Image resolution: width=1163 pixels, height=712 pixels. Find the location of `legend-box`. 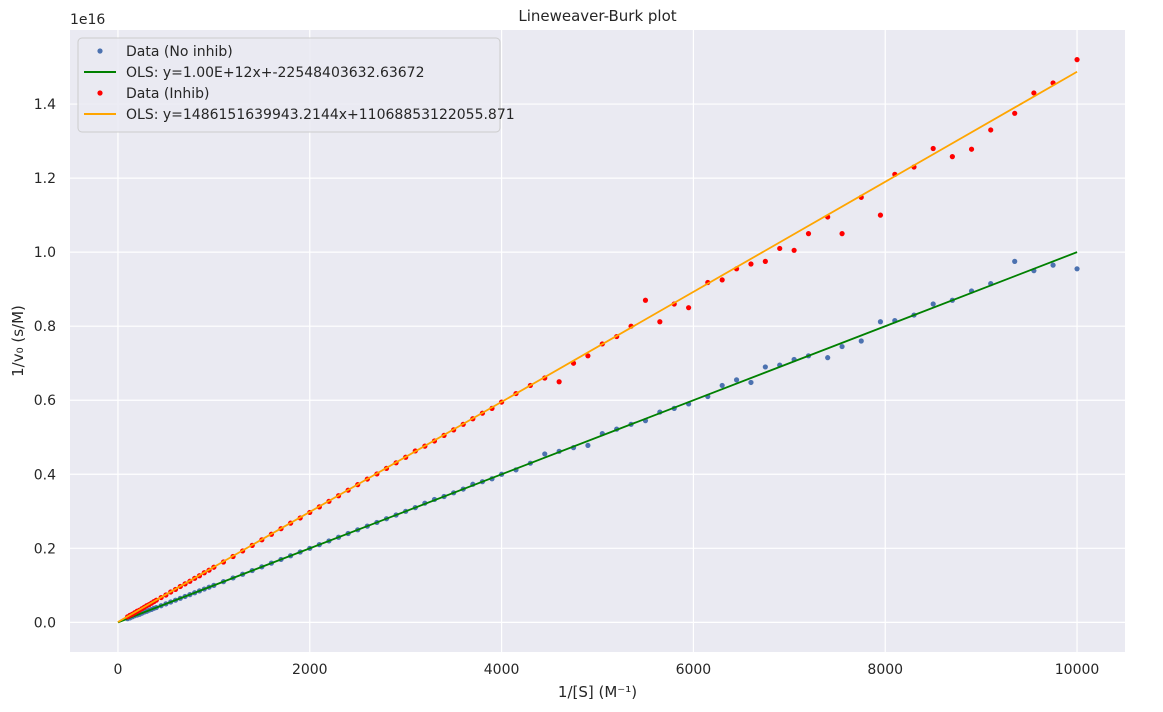

legend-box is located at coordinates (289, 85).